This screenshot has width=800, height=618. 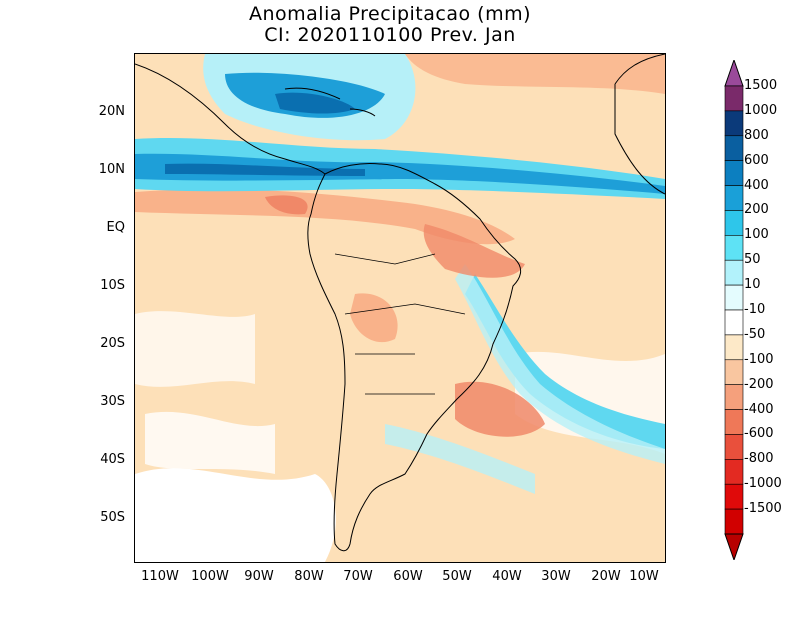 What do you see at coordinates (408, 576) in the screenshot?
I see `lon-label-60w: 60W` at bounding box center [408, 576].